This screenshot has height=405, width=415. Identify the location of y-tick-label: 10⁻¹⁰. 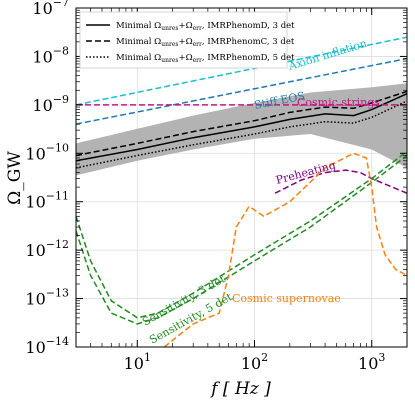
(47, 152).